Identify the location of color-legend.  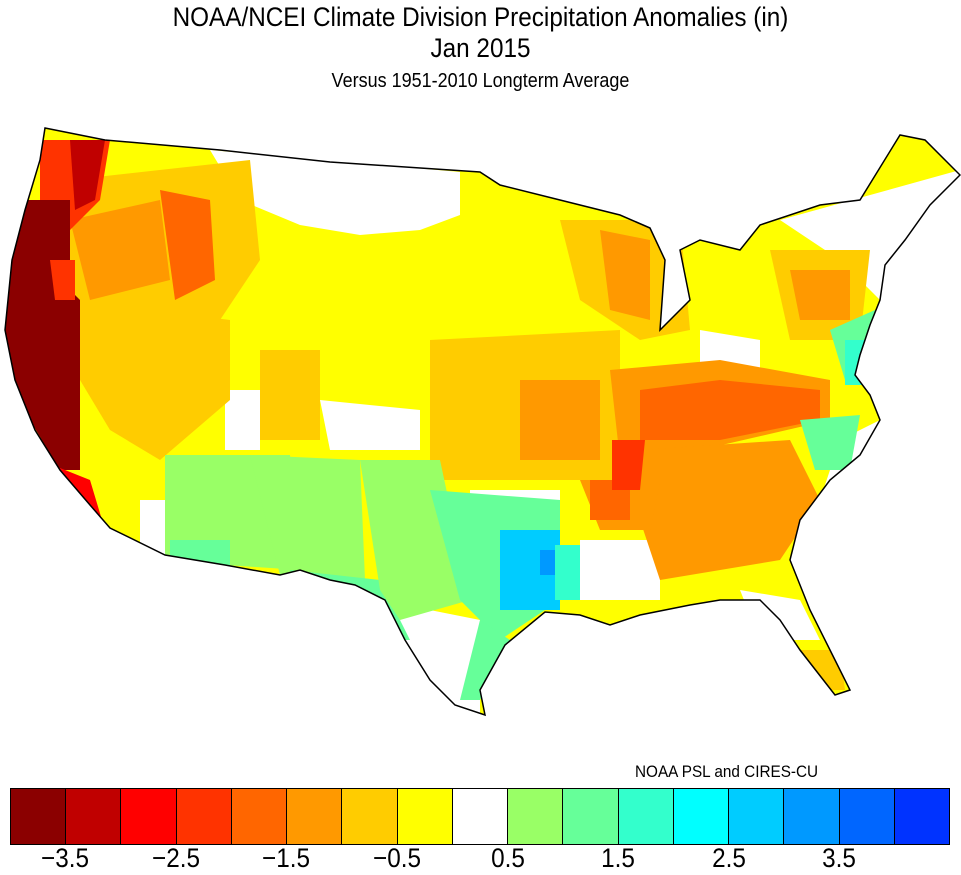
(480, 816).